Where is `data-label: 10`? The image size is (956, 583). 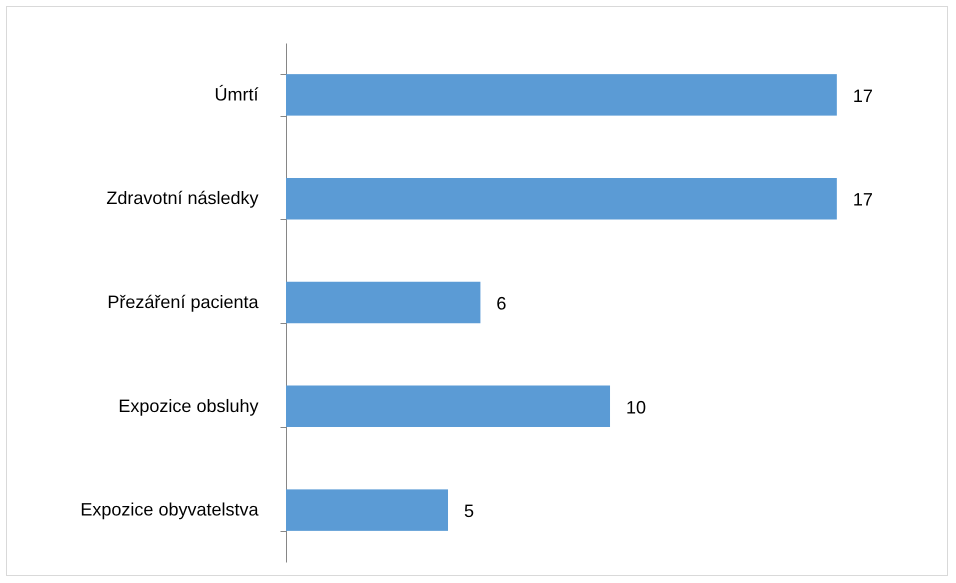
data-label: 10 is located at coordinates (636, 407).